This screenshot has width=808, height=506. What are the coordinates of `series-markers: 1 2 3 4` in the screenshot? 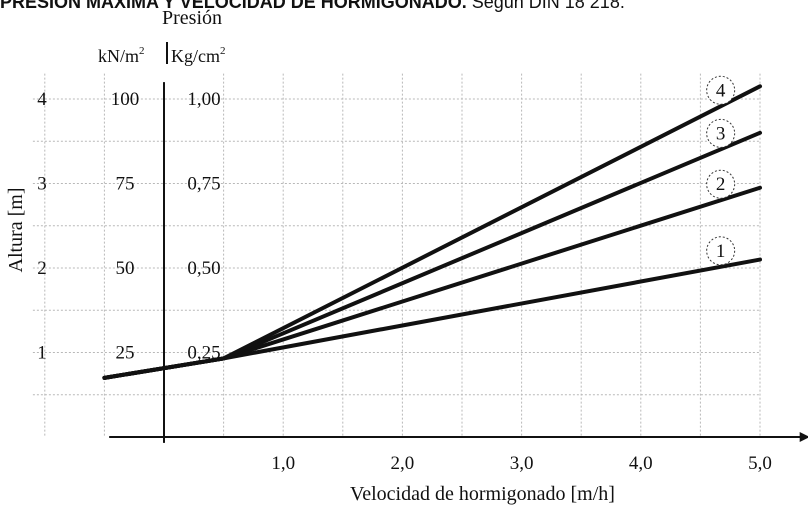 It's located at (721, 170).